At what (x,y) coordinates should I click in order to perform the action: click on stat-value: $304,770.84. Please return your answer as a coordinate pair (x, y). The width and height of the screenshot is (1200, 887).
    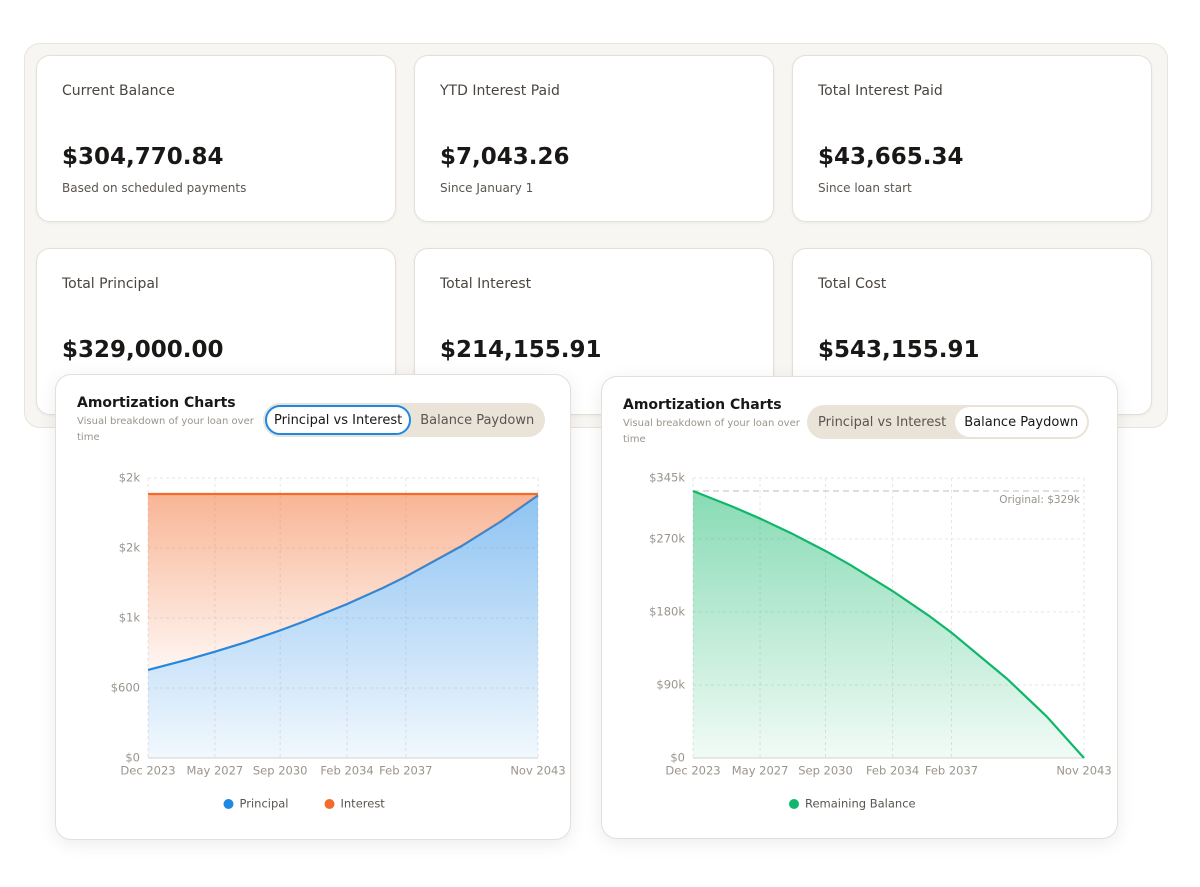
    Looking at the image, I should click on (143, 157).